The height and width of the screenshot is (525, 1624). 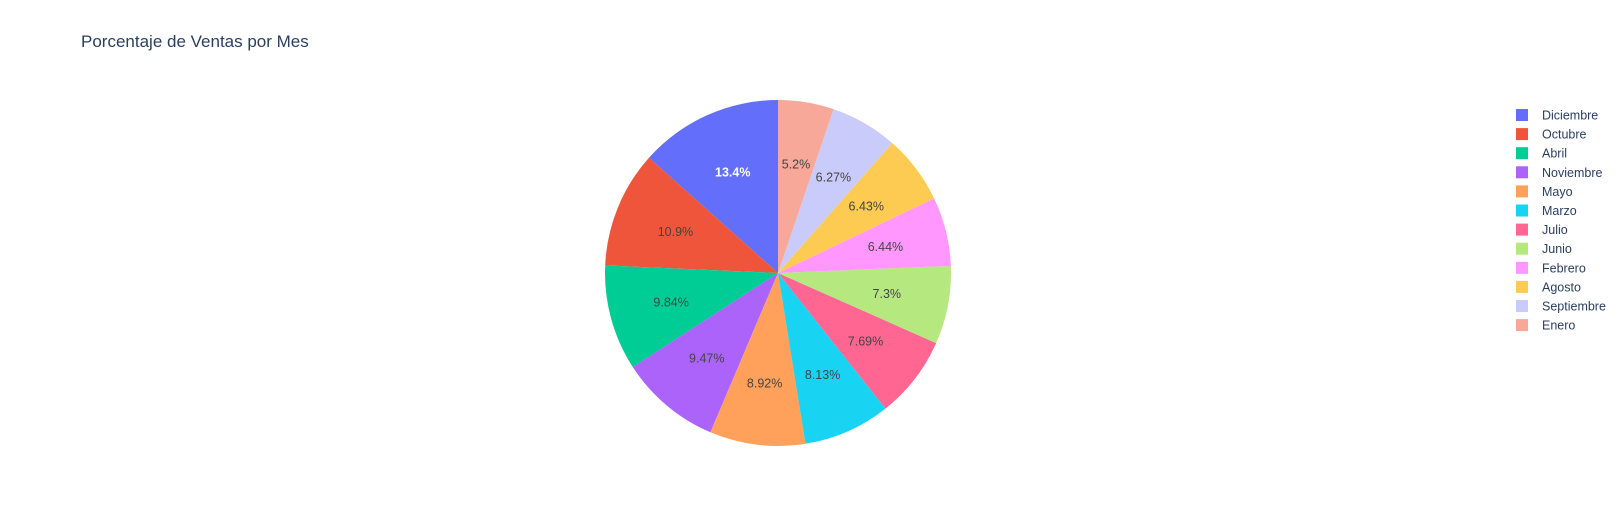 What do you see at coordinates (1555, 230) in the screenshot?
I see `legend-label: Julio` at bounding box center [1555, 230].